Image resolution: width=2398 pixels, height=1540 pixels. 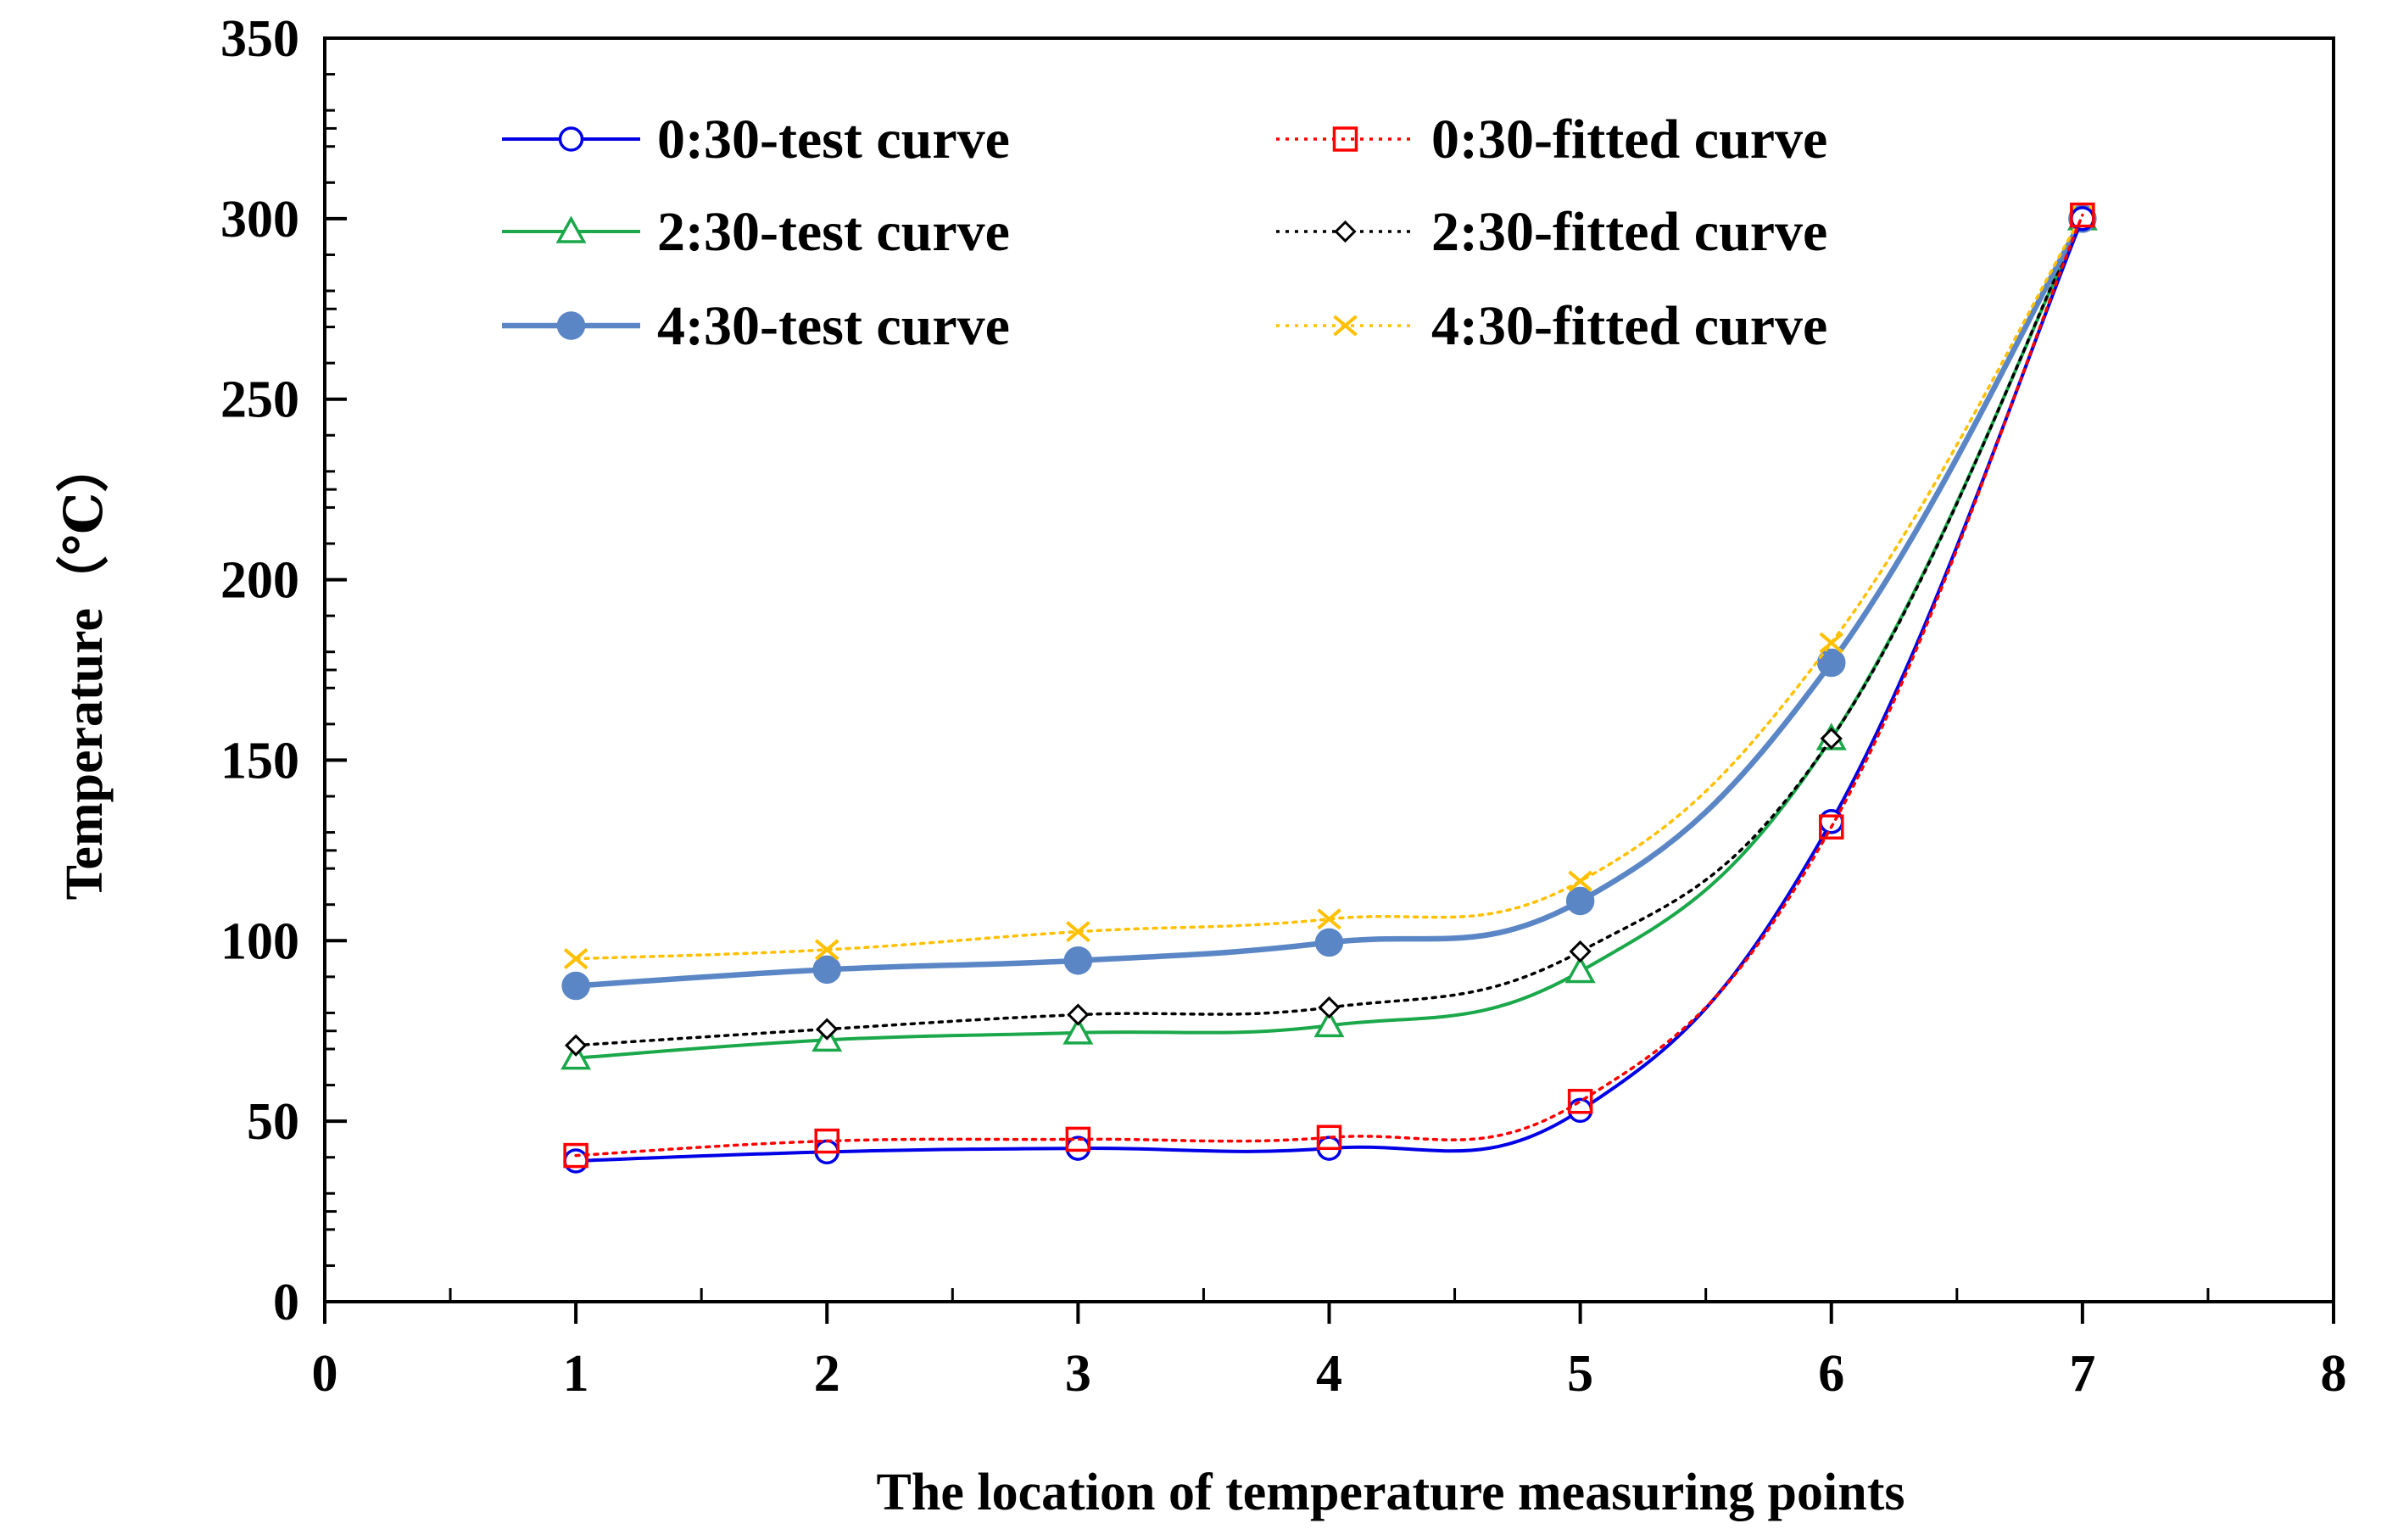 I want to click on legend-entry-4-30-test-curve: 4:30-test curve, so click(x=756, y=326).